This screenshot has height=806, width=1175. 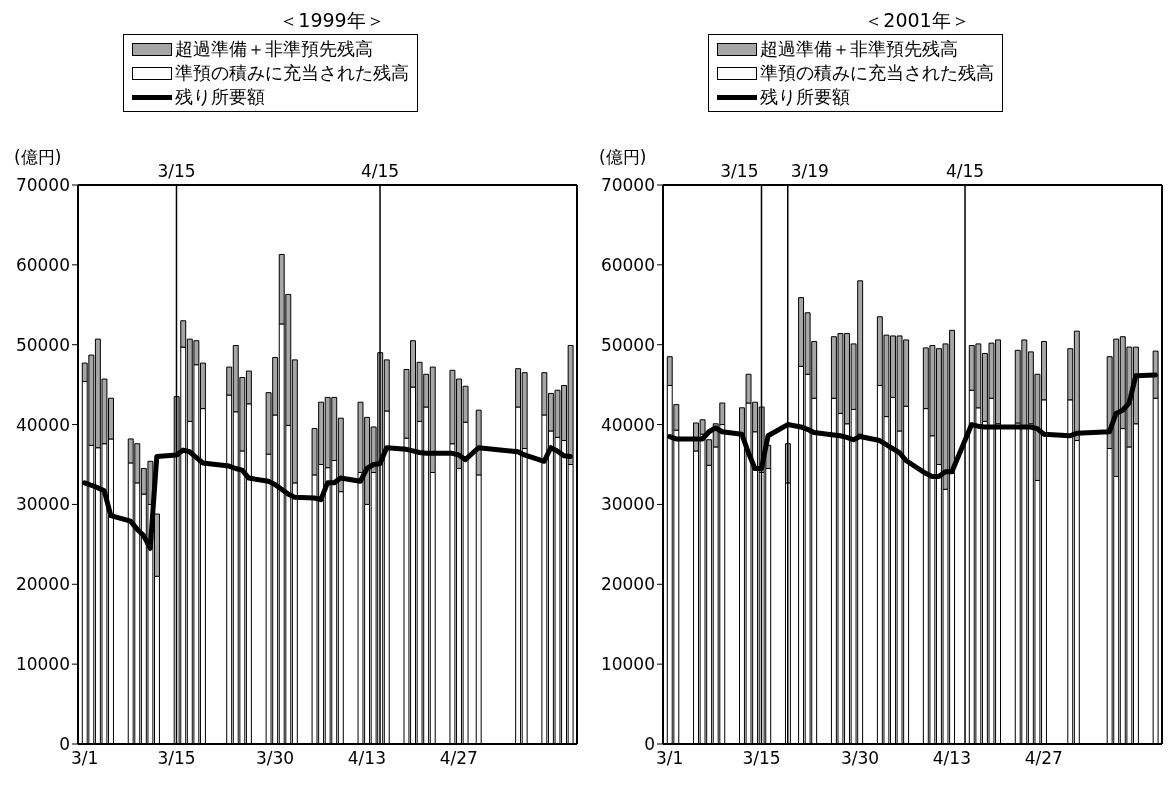 What do you see at coordinates (809, 171) in the screenshot?
I see `ref-line-label: 3/19` at bounding box center [809, 171].